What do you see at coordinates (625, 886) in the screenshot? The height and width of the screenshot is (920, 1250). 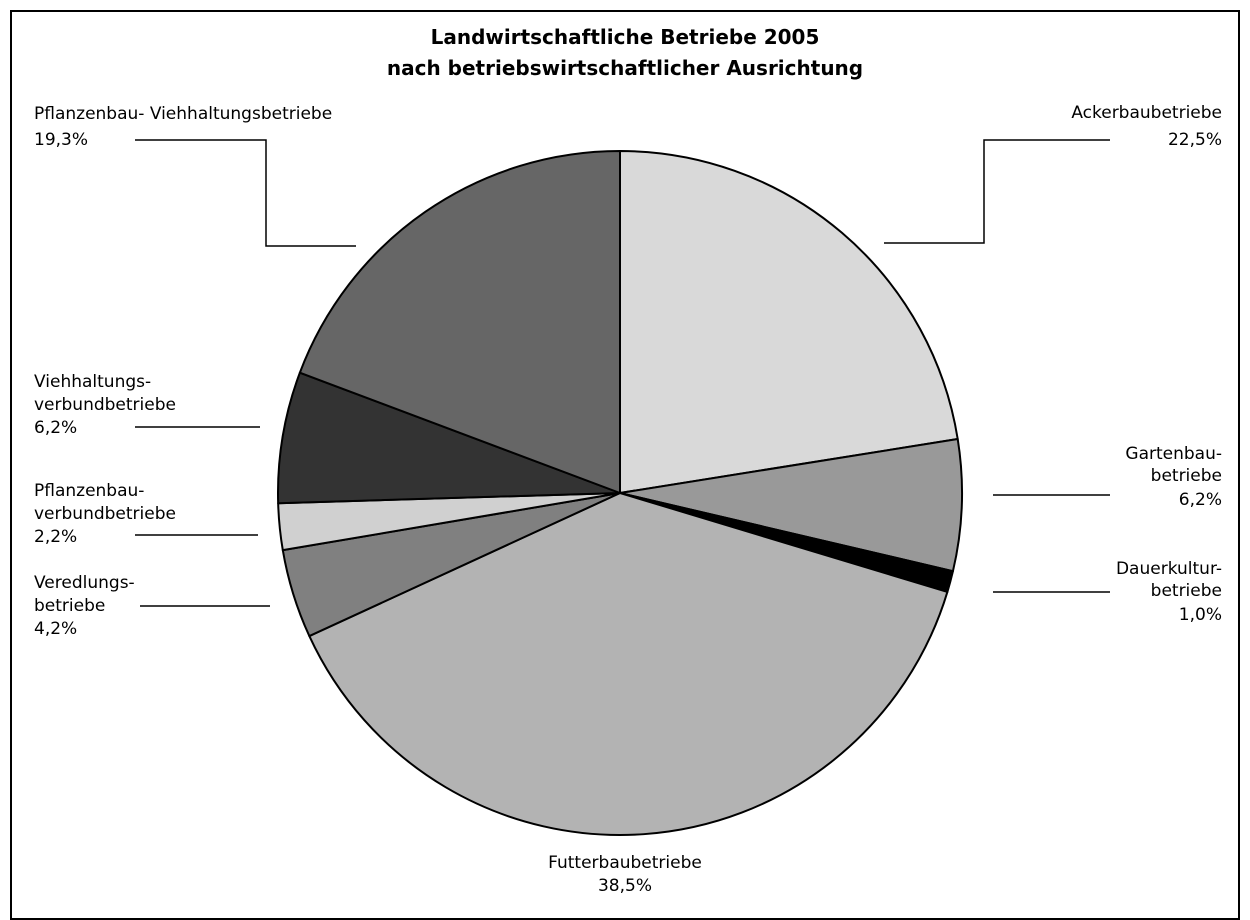 I see `value-futterbau: 38,5%` at bounding box center [625, 886].